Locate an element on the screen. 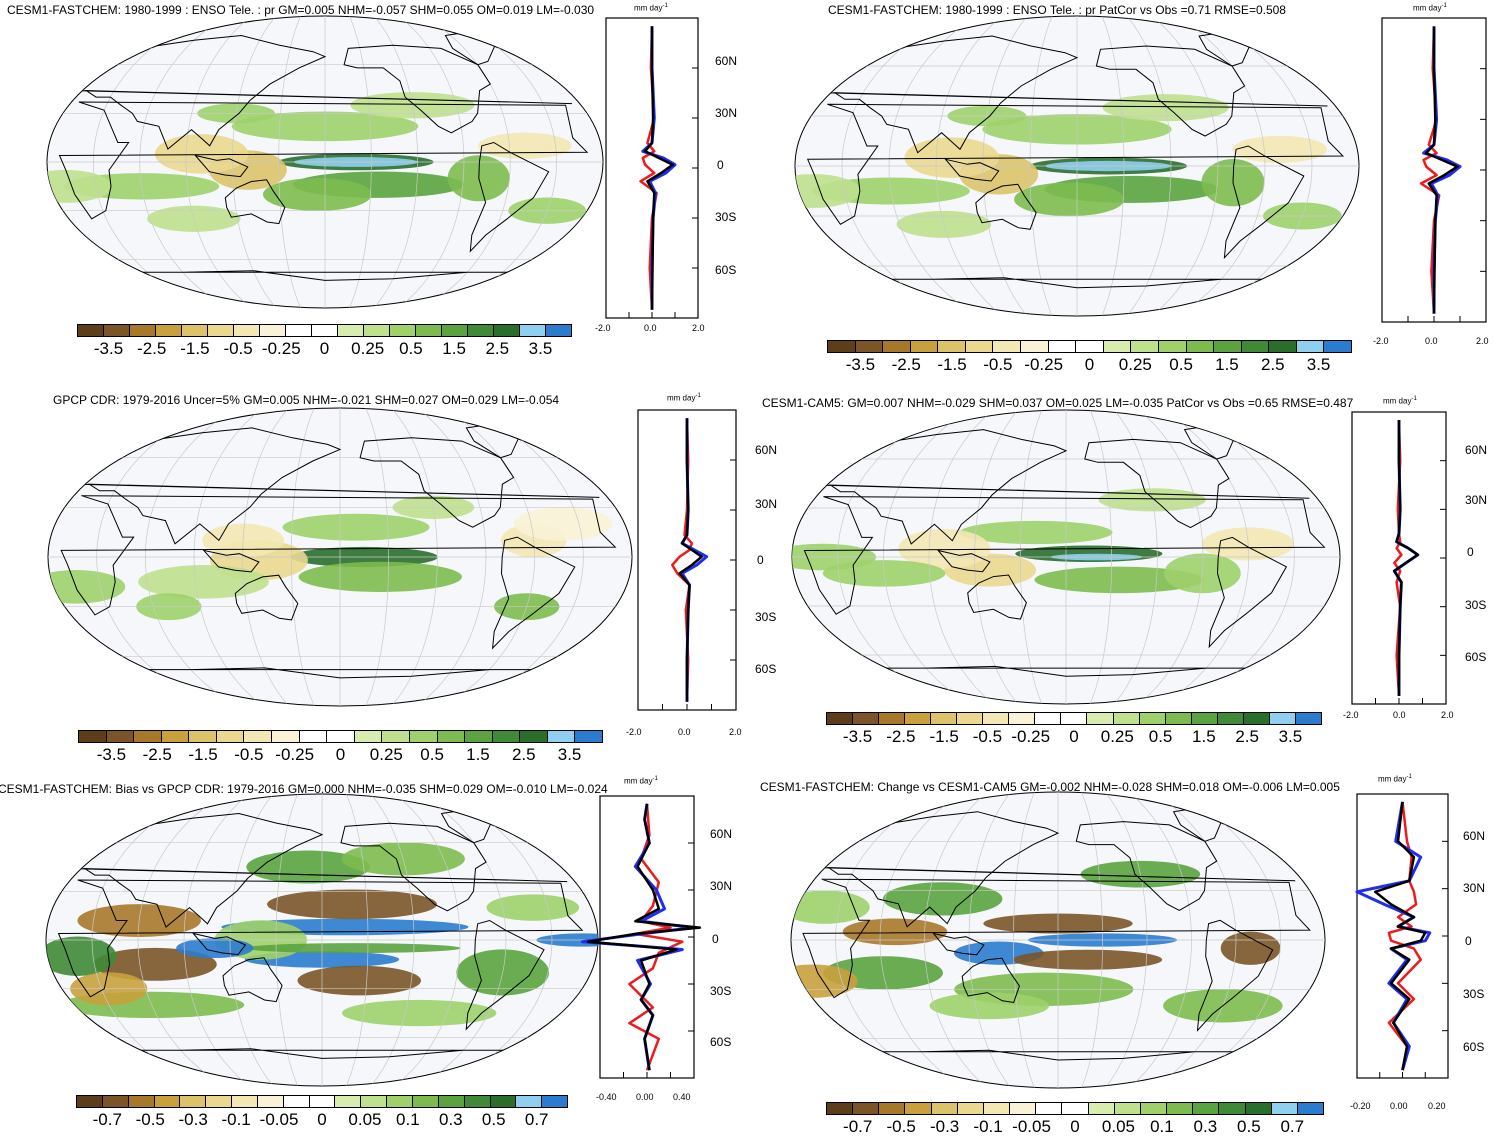  colorbar-label: 0.1 is located at coordinates (408, 1119).